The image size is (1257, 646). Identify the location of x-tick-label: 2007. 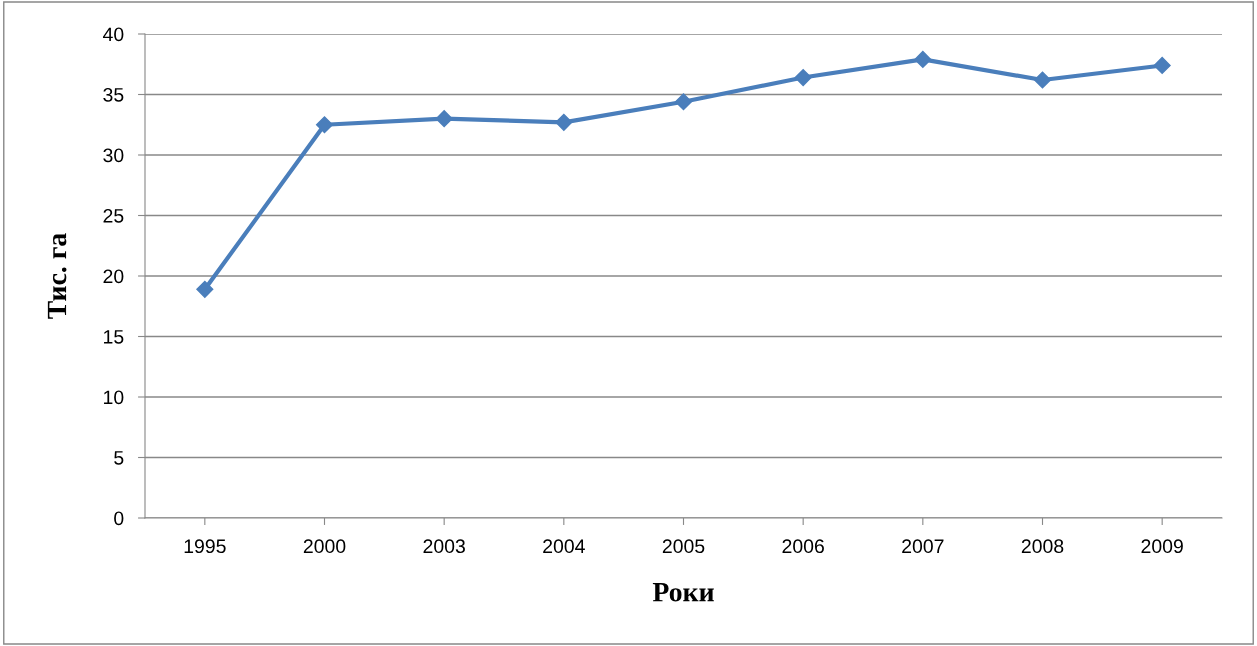
(923, 546).